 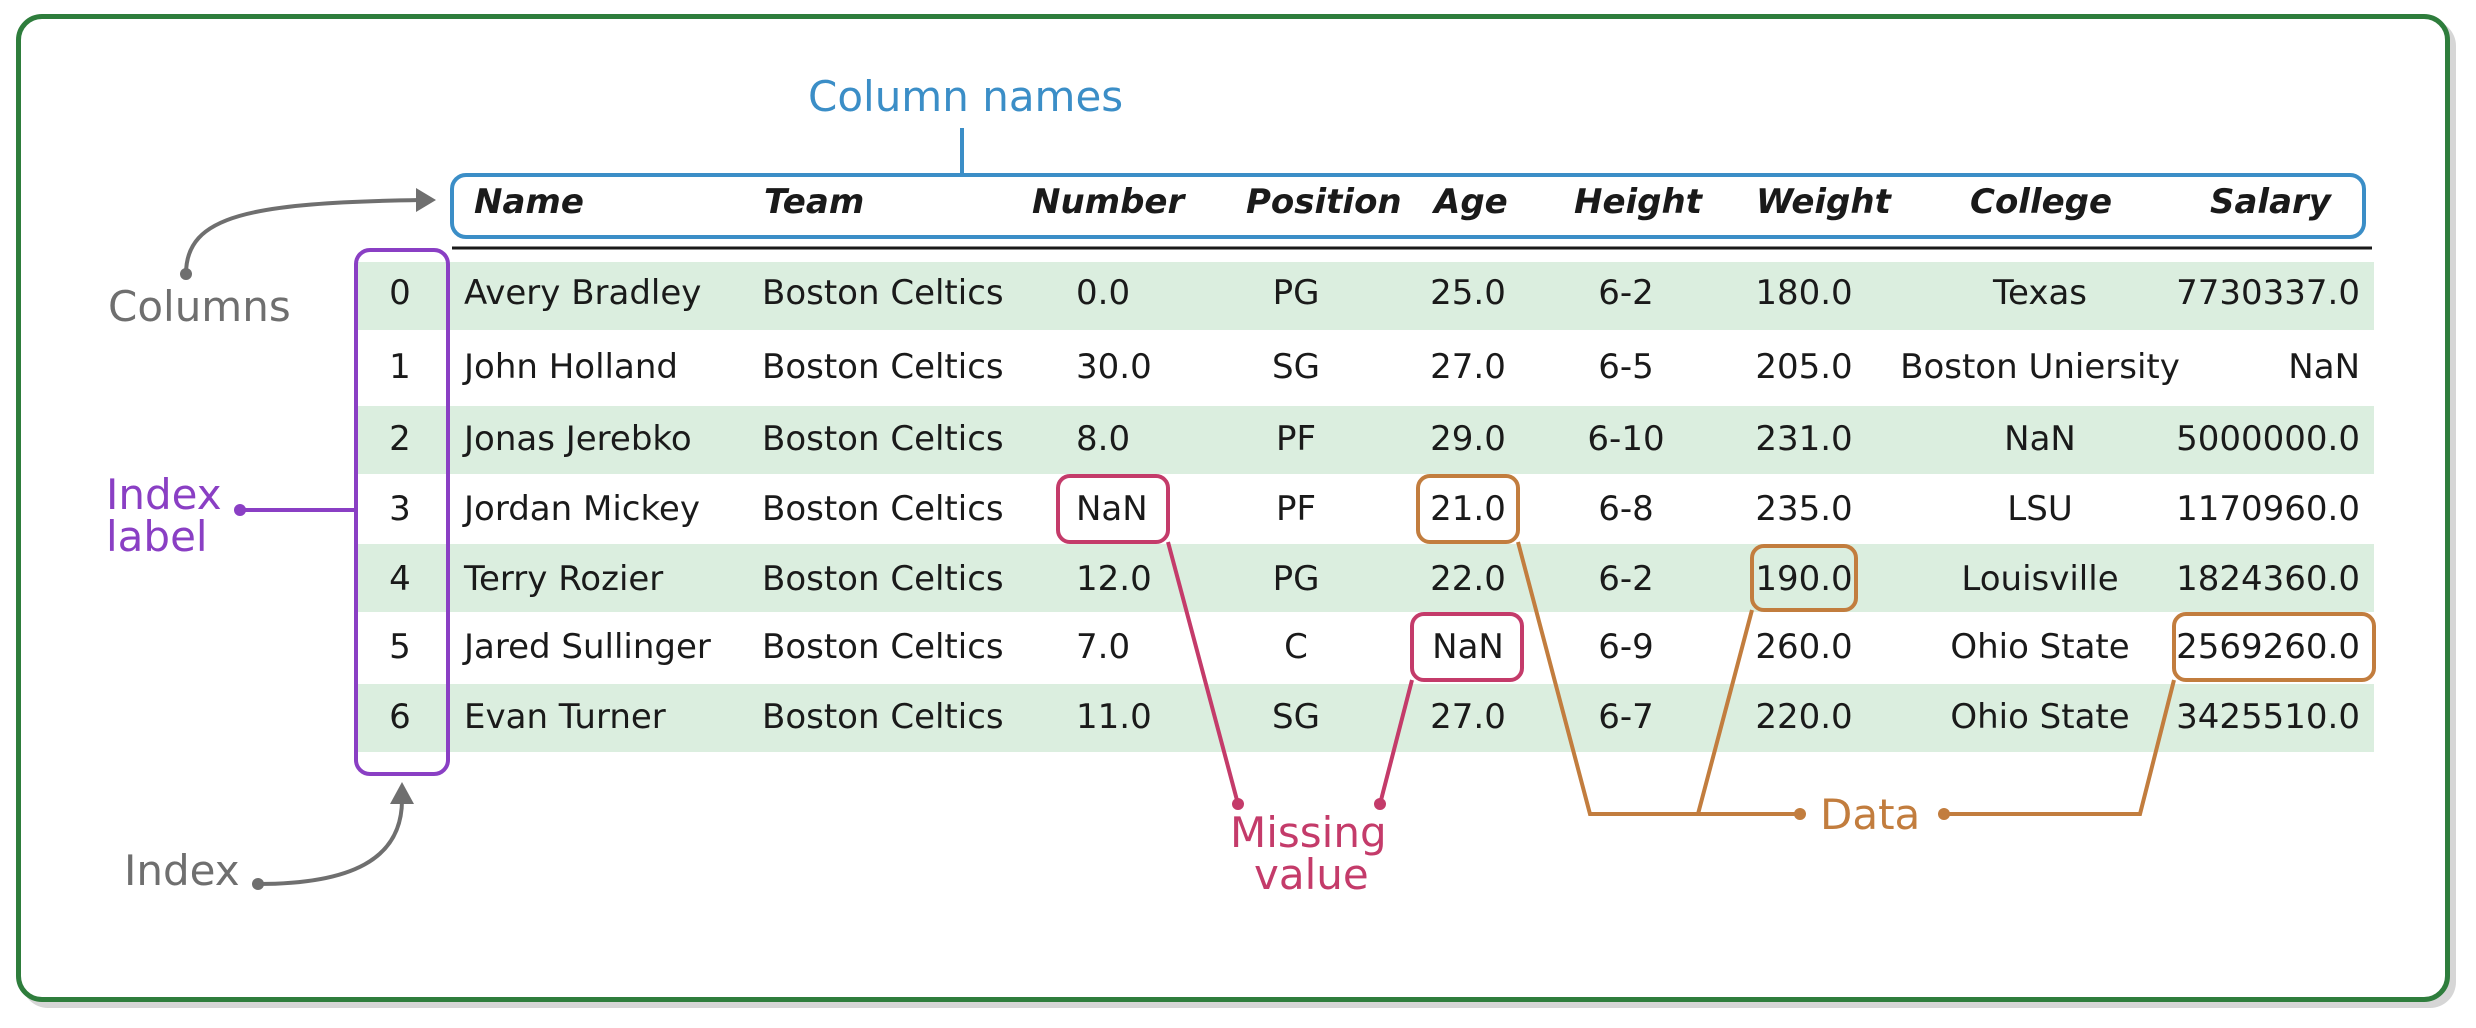 What do you see at coordinates (1468, 647) in the screenshot?
I see `cell-age: NaN` at bounding box center [1468, 647].